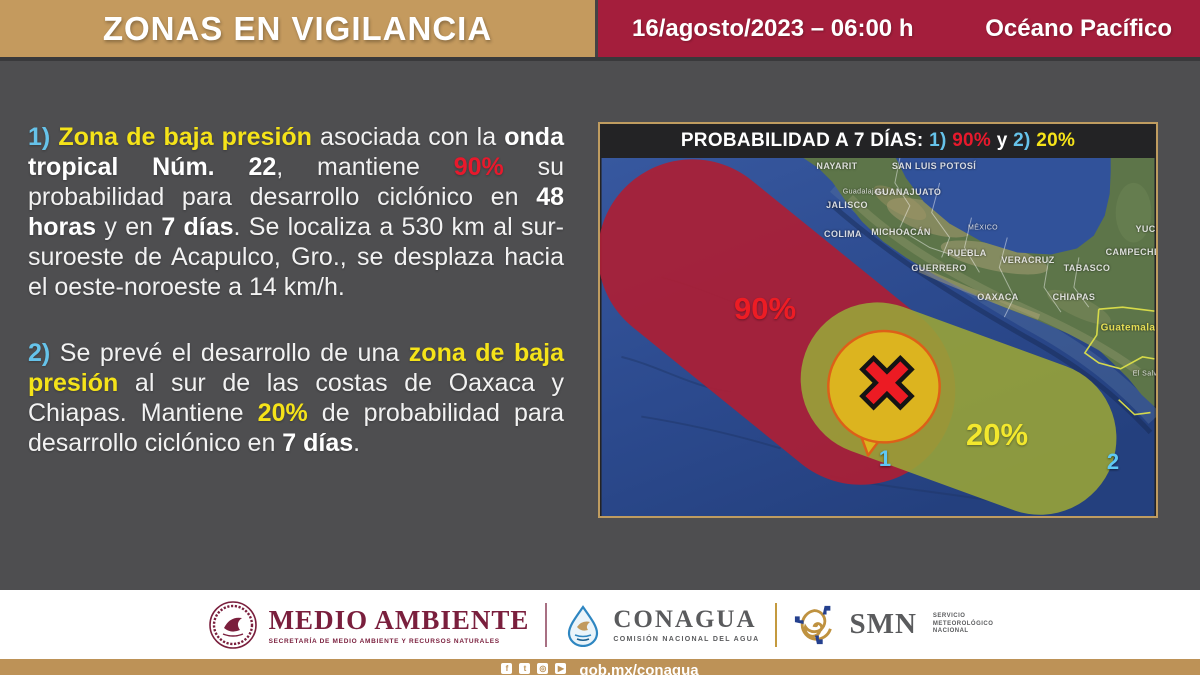 Image resolution: width=1200 pixels, height=675 pixels. I want to click on state-label: CAMPECHE, so click(1130, 252).